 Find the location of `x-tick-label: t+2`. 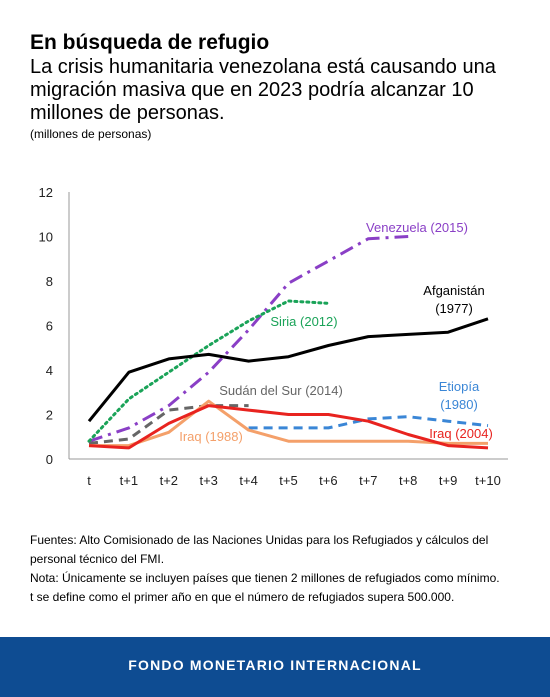

x-tick-label: t+2 is located at coordinates (169, 480).